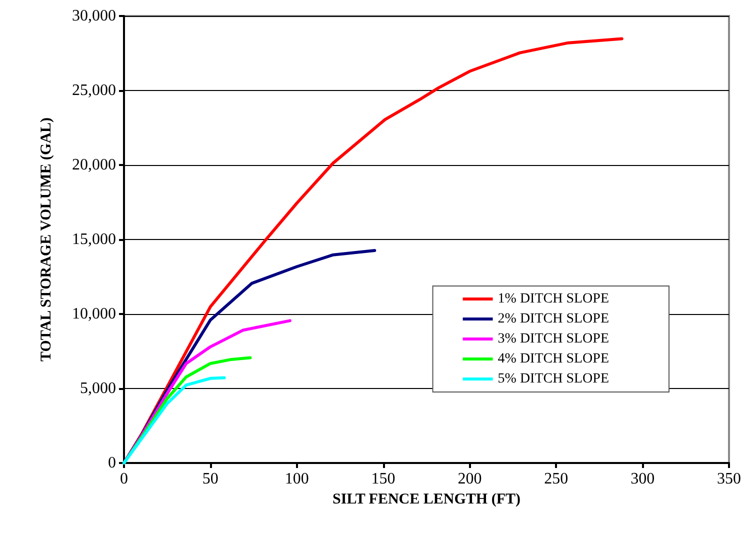 The width and height of the screenshot is (752, 537). Describe the element at coordinates (94, 165) in the screenshot. I see `y-tick-label: 20,000` at that location.